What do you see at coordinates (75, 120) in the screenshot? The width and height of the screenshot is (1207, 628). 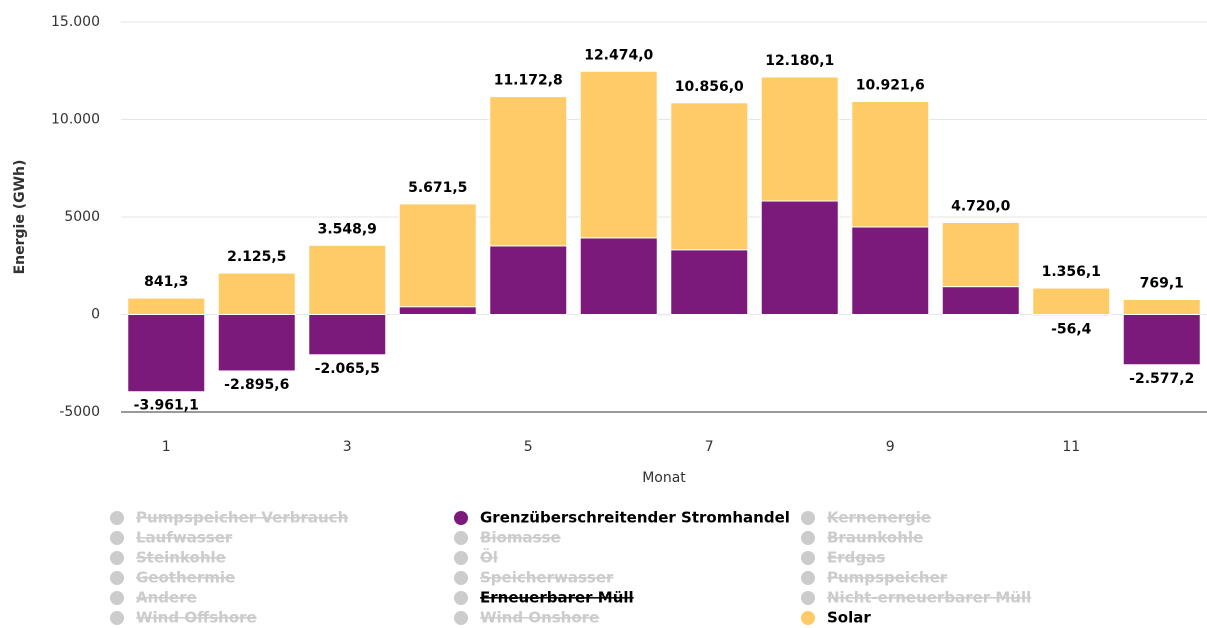 I see `y-tick-label: 10.000` at bounding box center [75, 120].